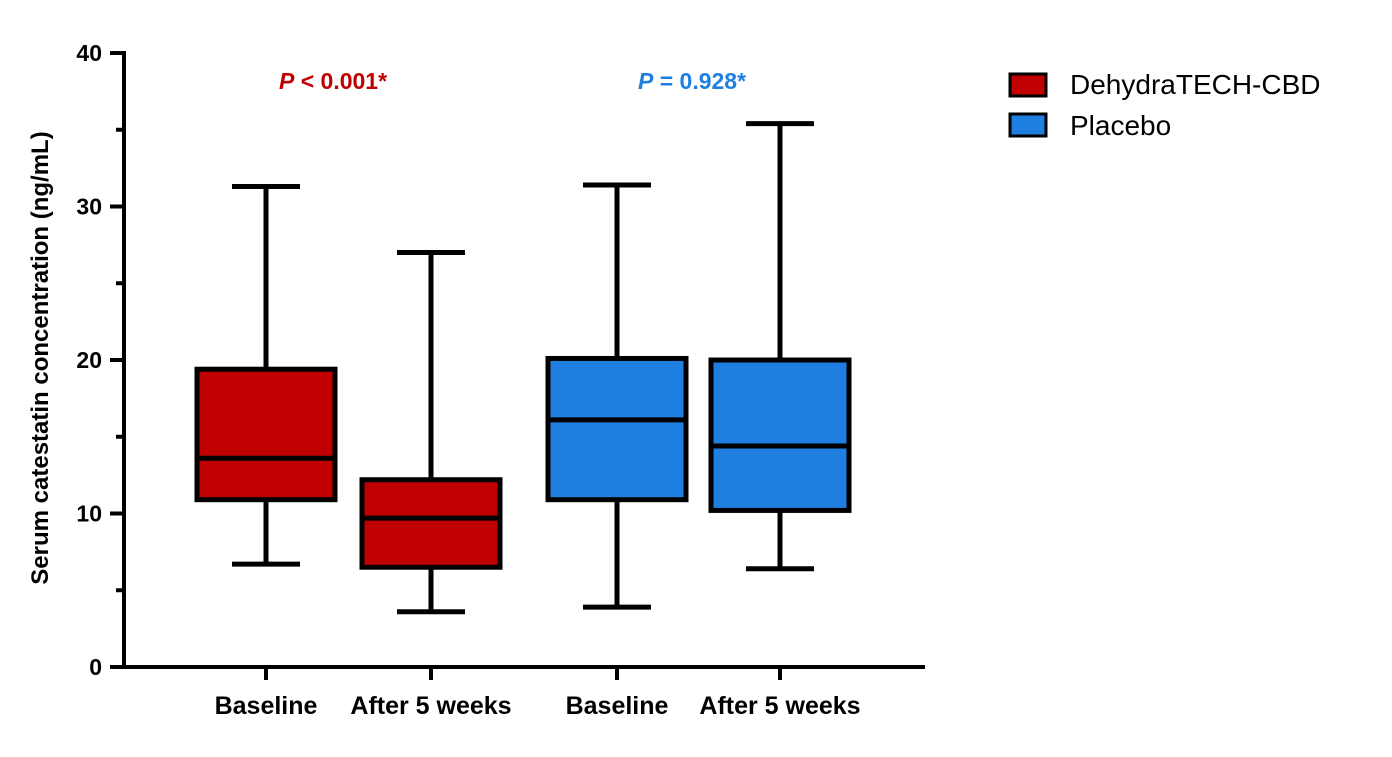  I want to click on y-tick-label: 20, so click(89, 360).